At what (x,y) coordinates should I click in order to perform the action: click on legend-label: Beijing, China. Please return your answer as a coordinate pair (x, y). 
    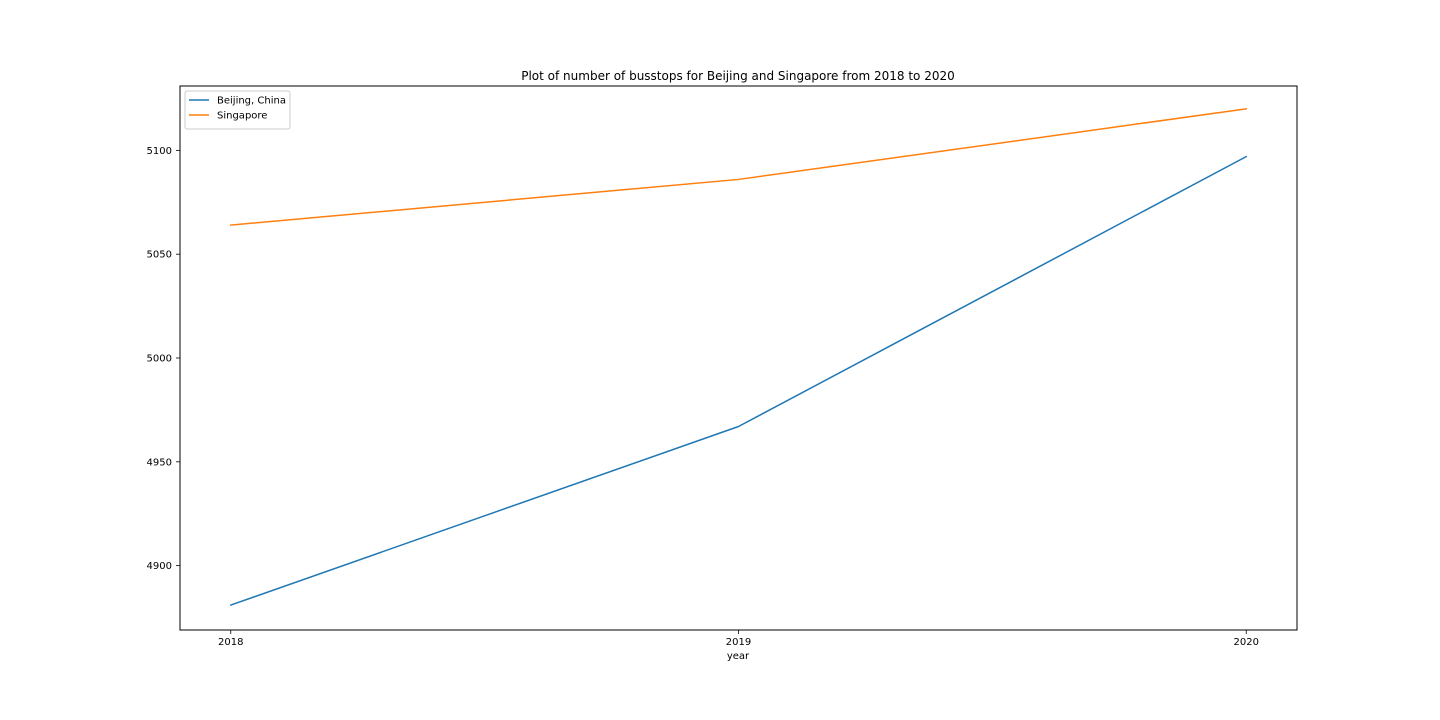
    Looking at the image, I should click on (251, 101).